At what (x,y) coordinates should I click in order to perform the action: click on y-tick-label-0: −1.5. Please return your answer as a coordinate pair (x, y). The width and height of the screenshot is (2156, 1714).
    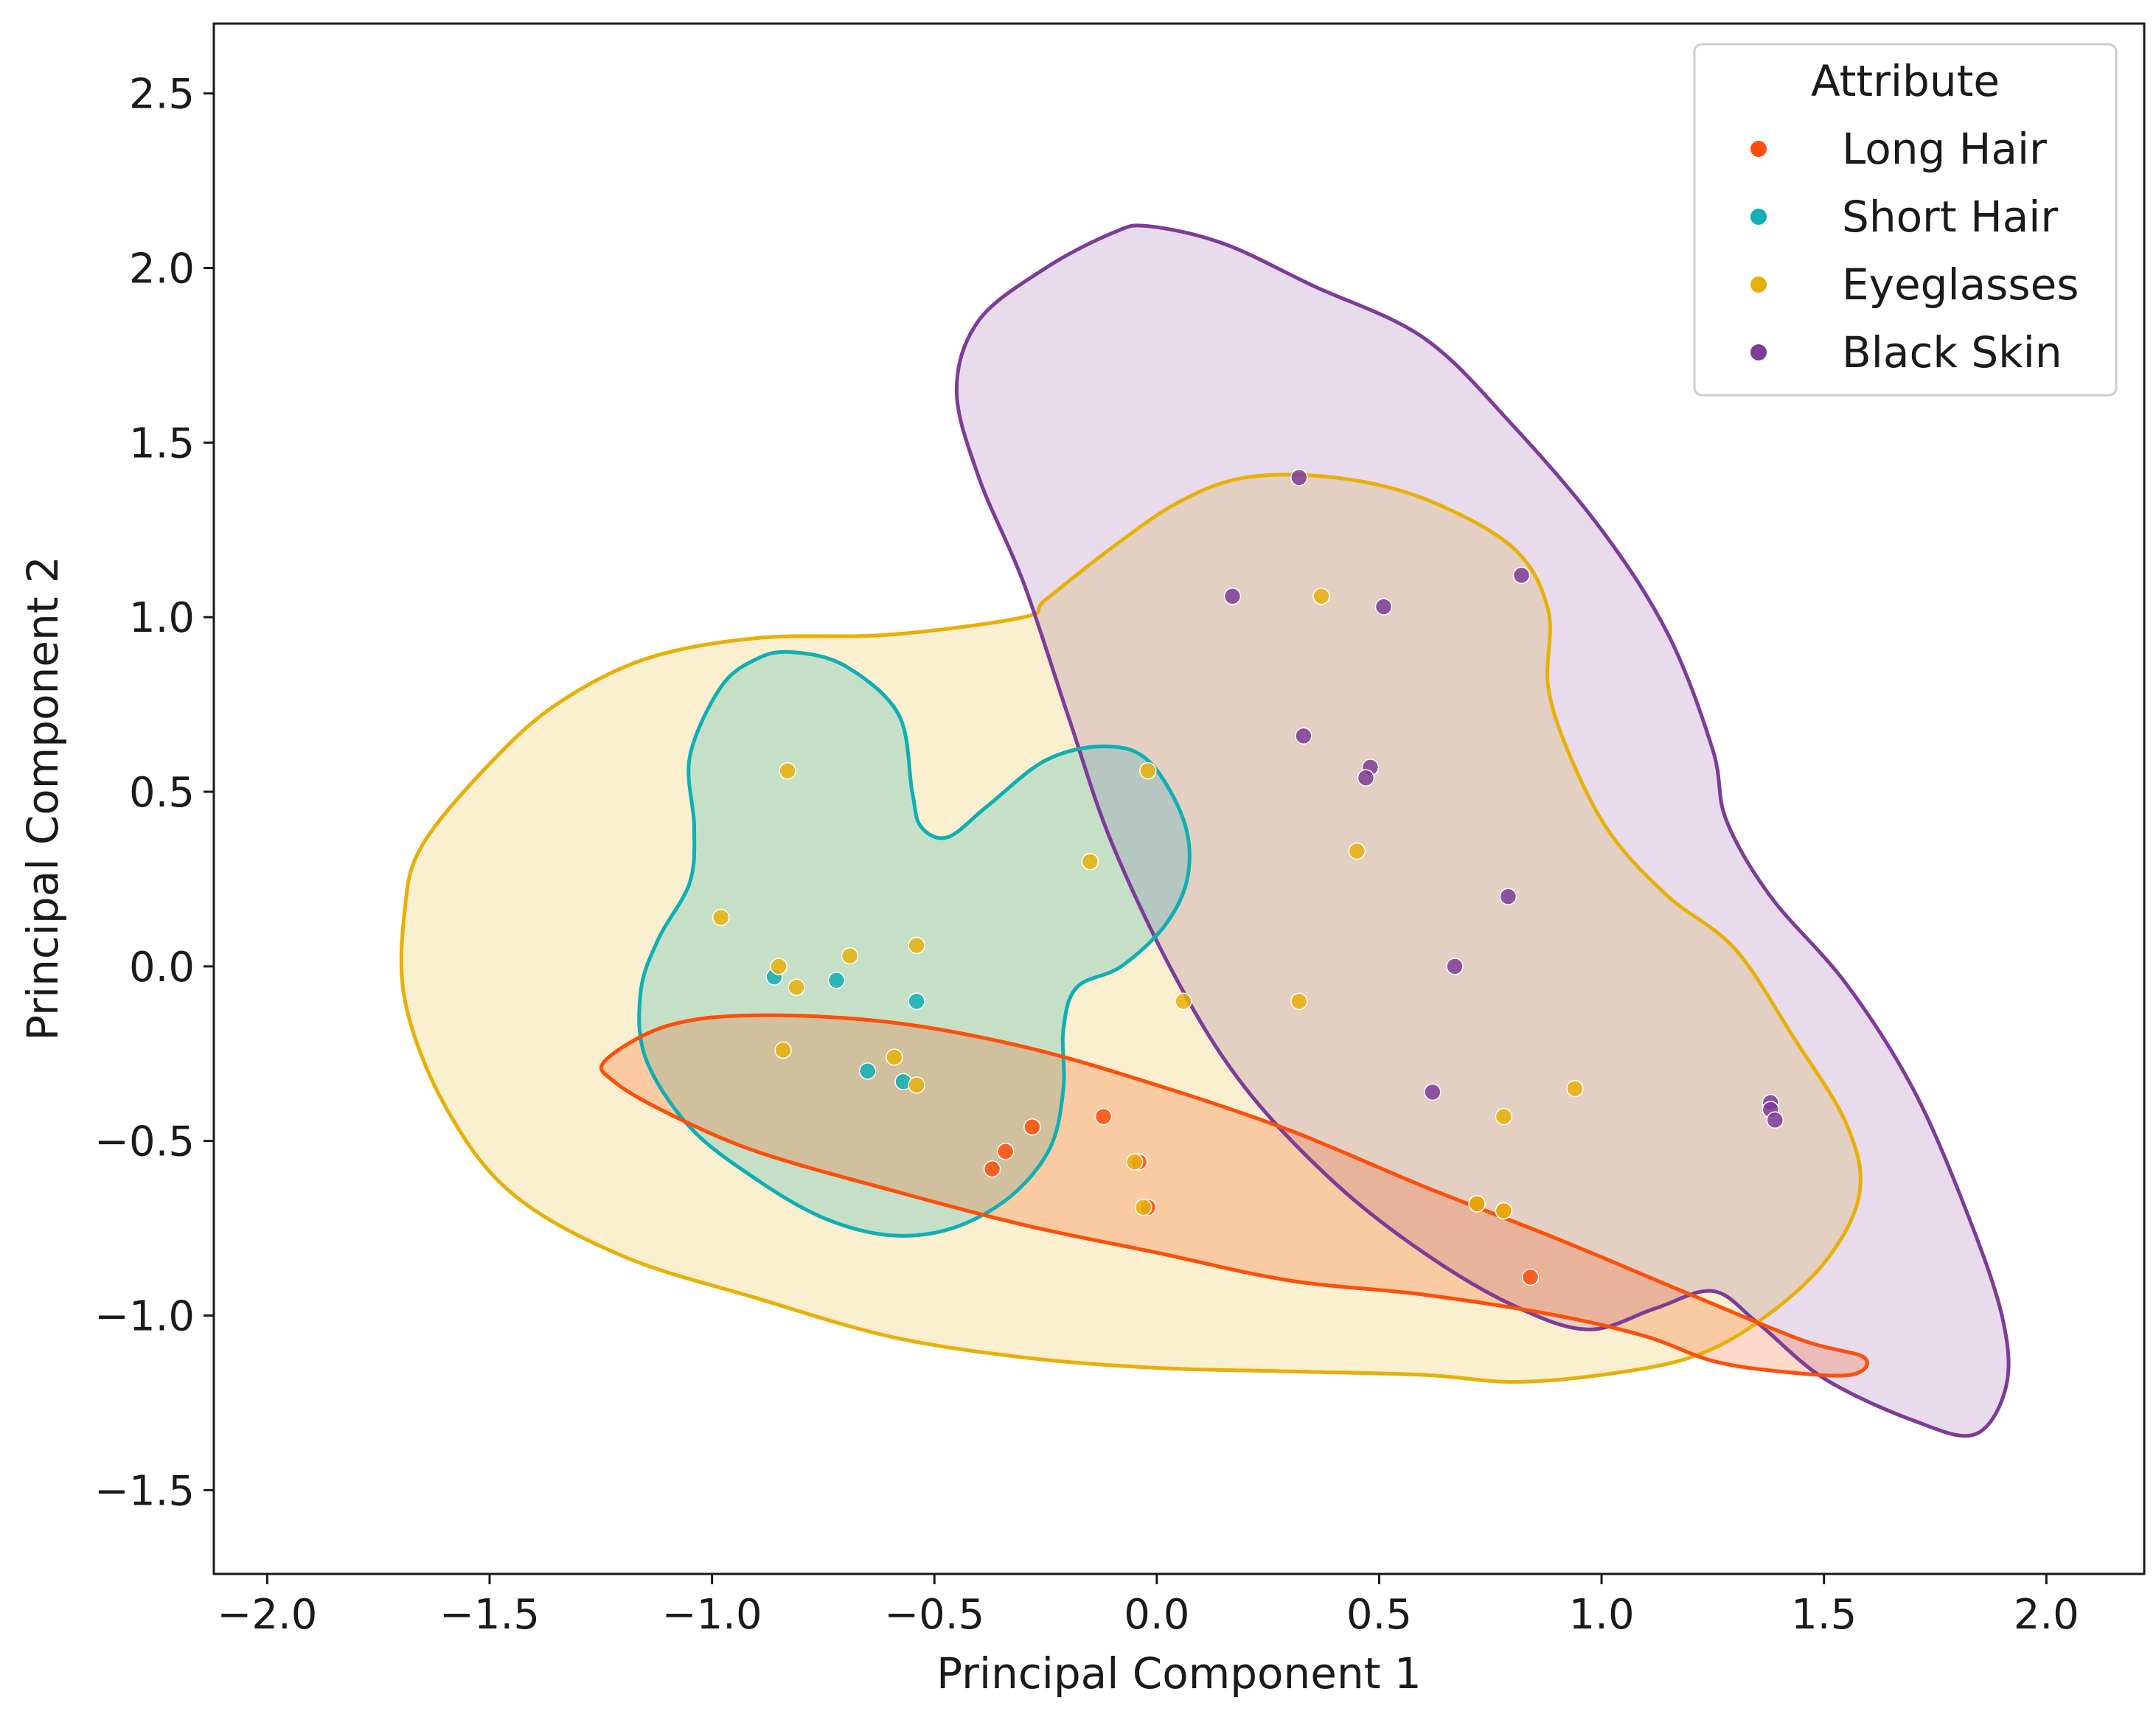
    Looking at the image, I should click on (144, 1491).